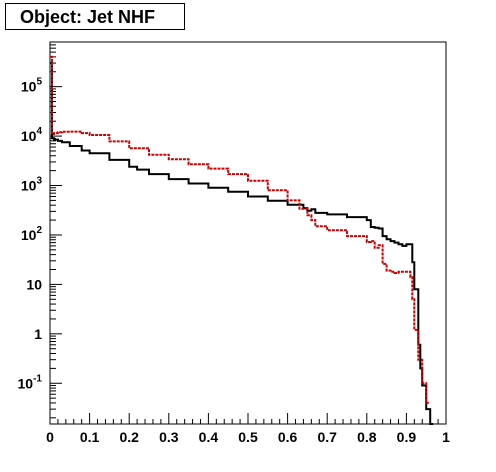 The image size is (496, 472). Describe the element at coordinates (446, 437) in the screenshot. I see `x-tick-label: 1` at that location.